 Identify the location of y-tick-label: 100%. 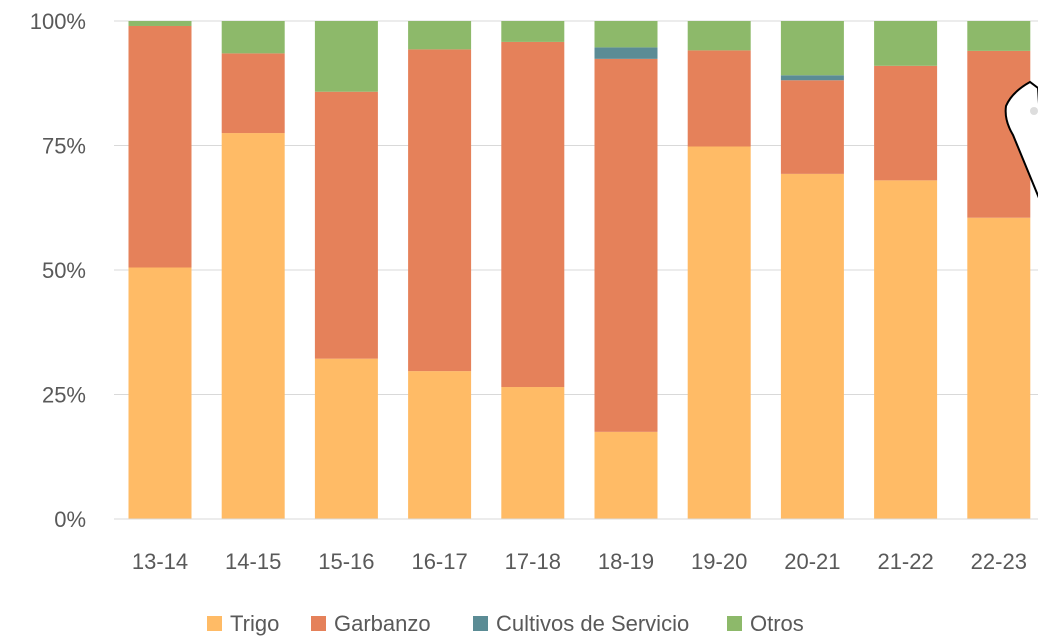
(58, 21).